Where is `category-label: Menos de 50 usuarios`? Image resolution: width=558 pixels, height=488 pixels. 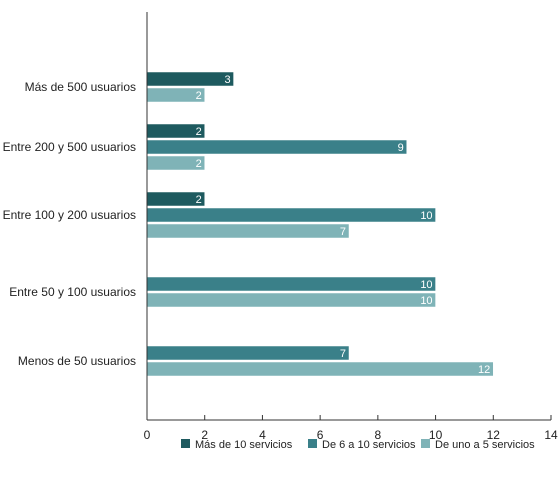
category-label: Menos de 50 usuarios is located at coordinates (77, 361).